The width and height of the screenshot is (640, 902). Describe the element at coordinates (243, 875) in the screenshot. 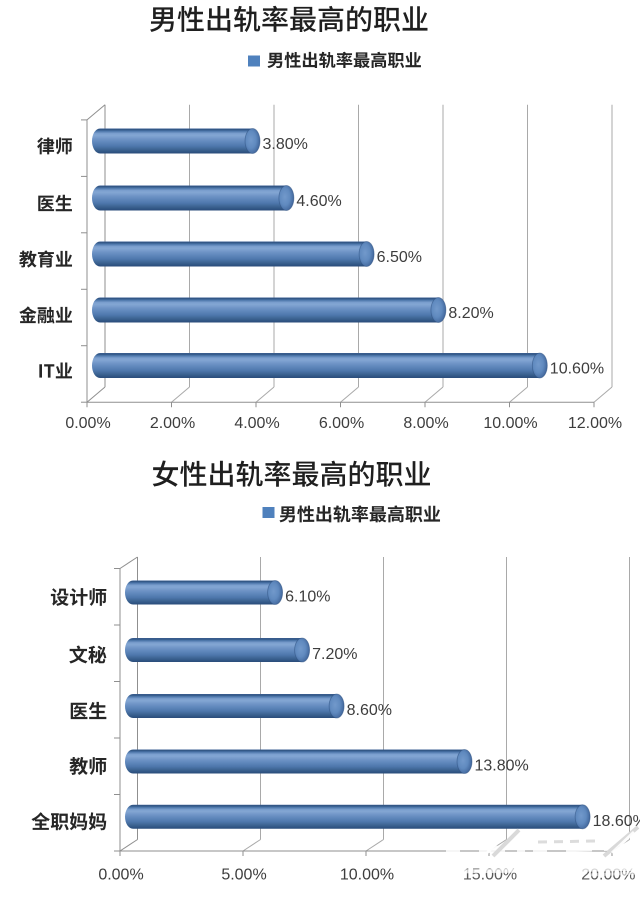

I see `svg-text: 5.00%` at that location.